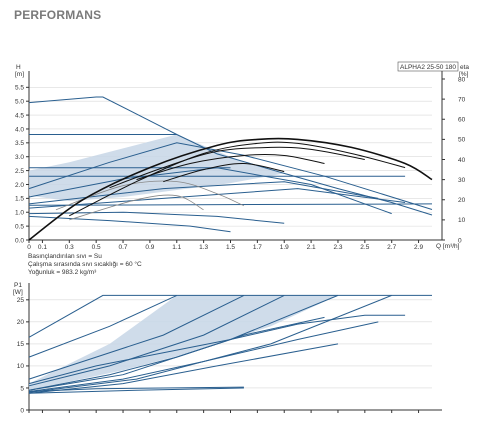 The width and height of the screenshot is (480, 436). What do you see at coordinates (19, 102) in the screenshot?
I see `y-tick-label: 5.0` at bounding box center [19, 102].